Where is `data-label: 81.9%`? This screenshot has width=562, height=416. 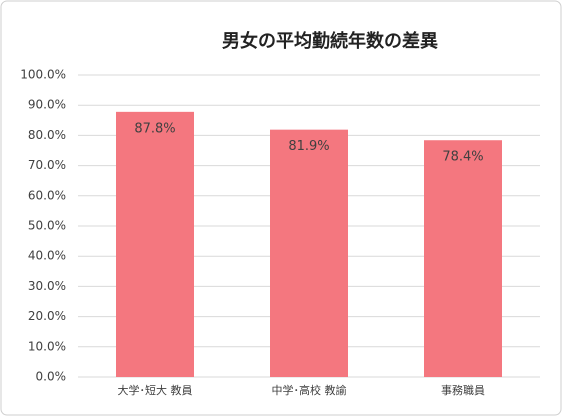
data-label: 81.9% is located at coordinates (308, 146).